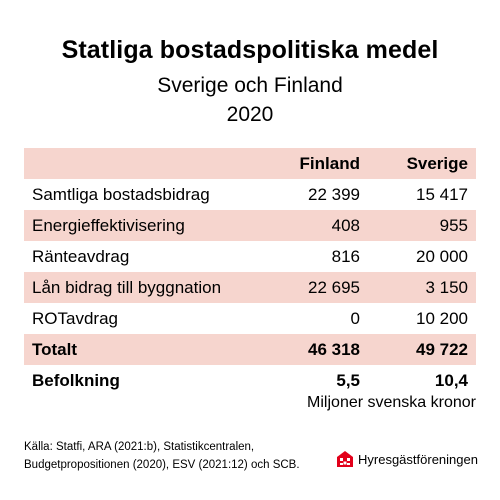  What do you see at coordinates (451, 380) in the screenshot?
I see `cell-sverige: 10,4` at bounding box center [451, 380].